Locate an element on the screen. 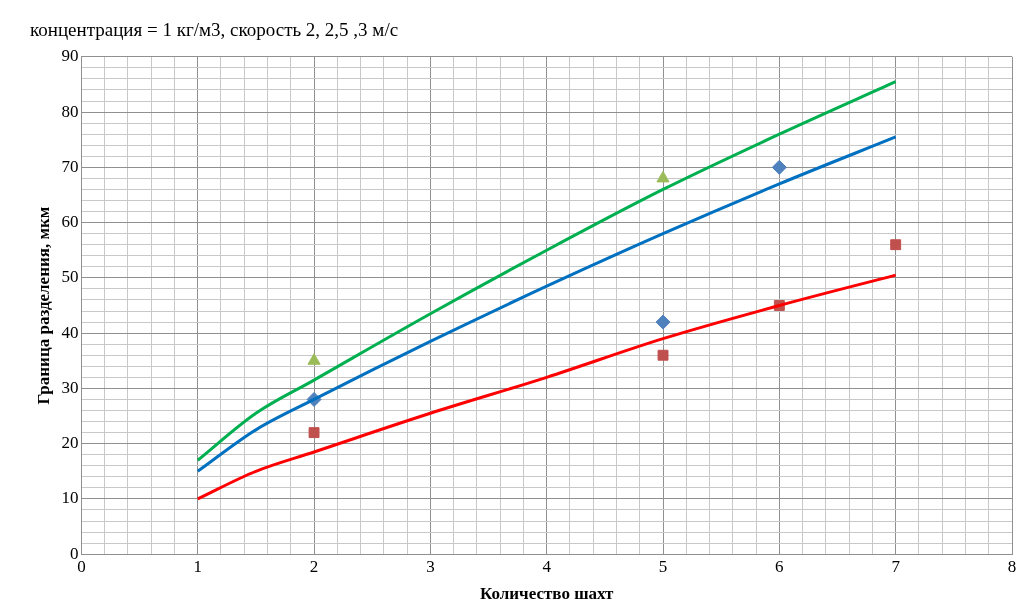 This screenshot has height=615, width=1020. y-tick-label: 60 is located at coordinates (70, 222).